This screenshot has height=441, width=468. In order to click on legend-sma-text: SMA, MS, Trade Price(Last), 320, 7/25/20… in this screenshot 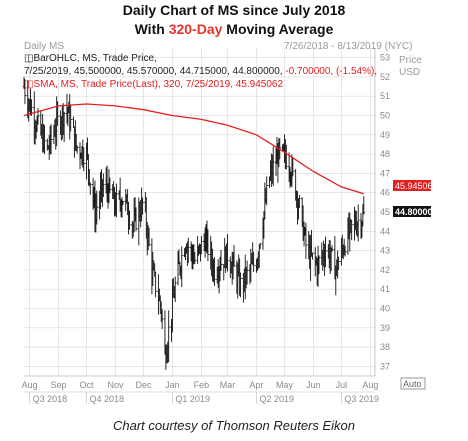, I will do `click(158, 84)`.